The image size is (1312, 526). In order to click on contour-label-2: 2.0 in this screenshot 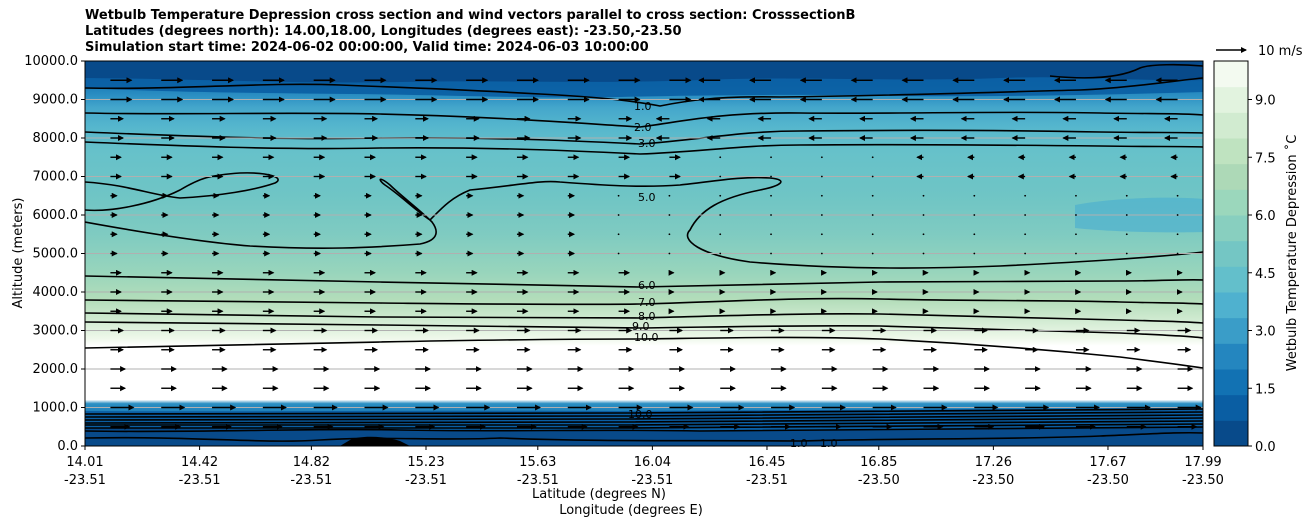, I will do `click(643, 127)`.